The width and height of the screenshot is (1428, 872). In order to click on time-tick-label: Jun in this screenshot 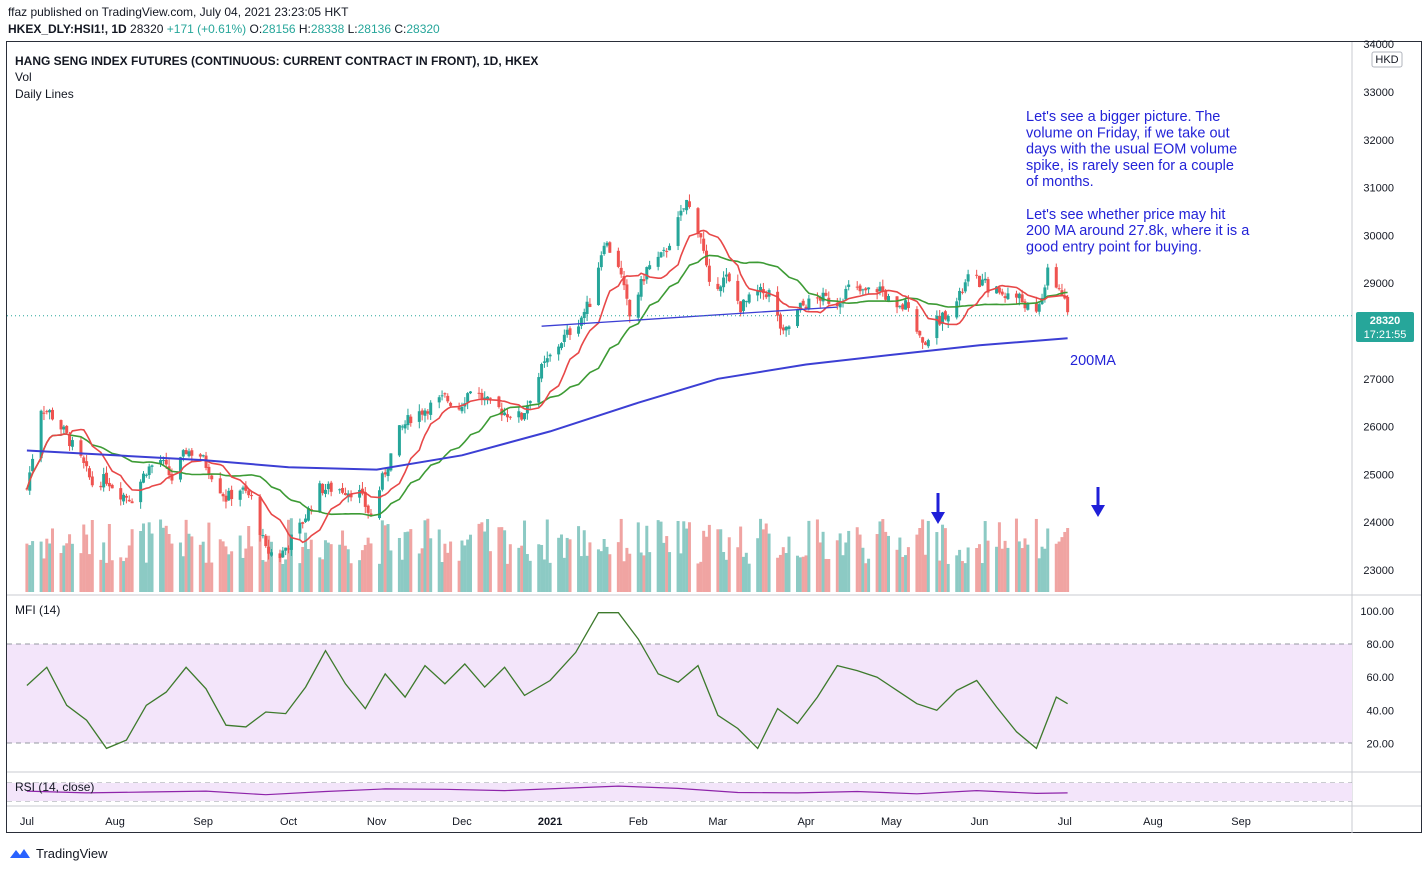, I will do `click(980, 822)`.